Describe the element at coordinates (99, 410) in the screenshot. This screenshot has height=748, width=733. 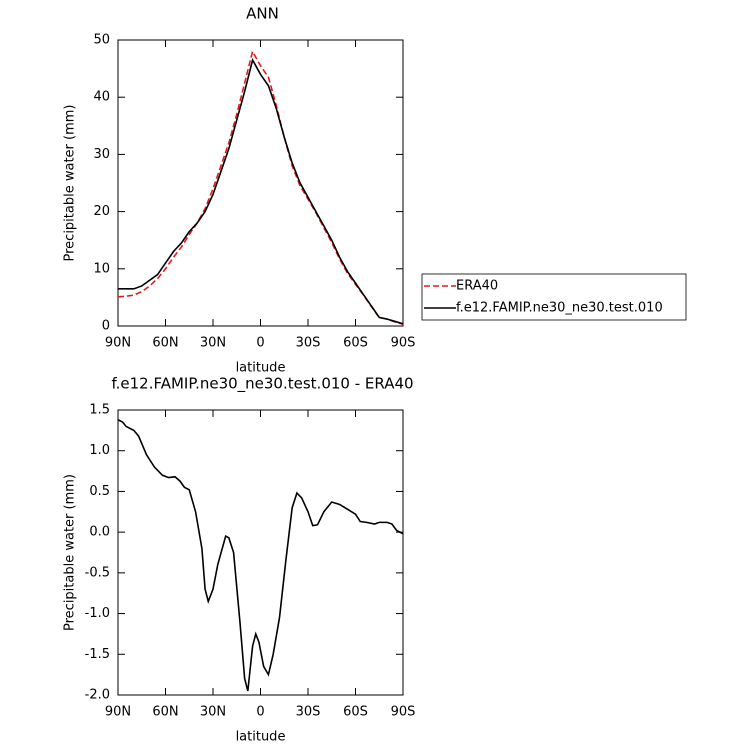
I see `y-tick-label: 1.5` at that location.